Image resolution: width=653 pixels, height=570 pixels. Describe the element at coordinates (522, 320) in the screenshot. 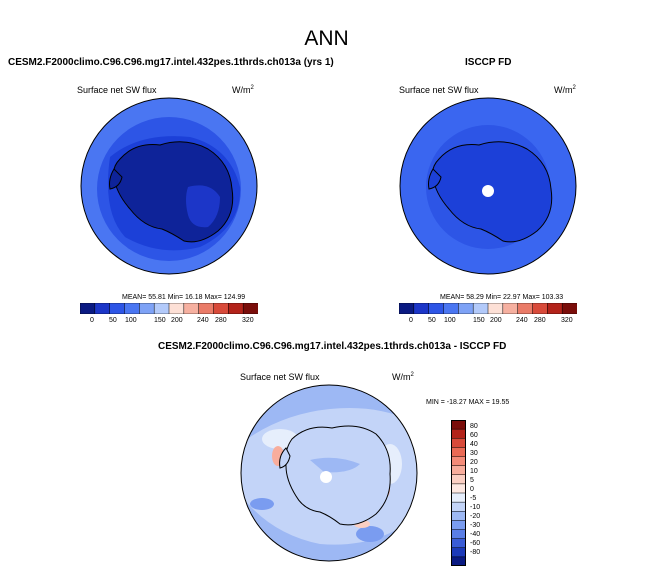

I see `cb2-tick-5: 240` at that location.